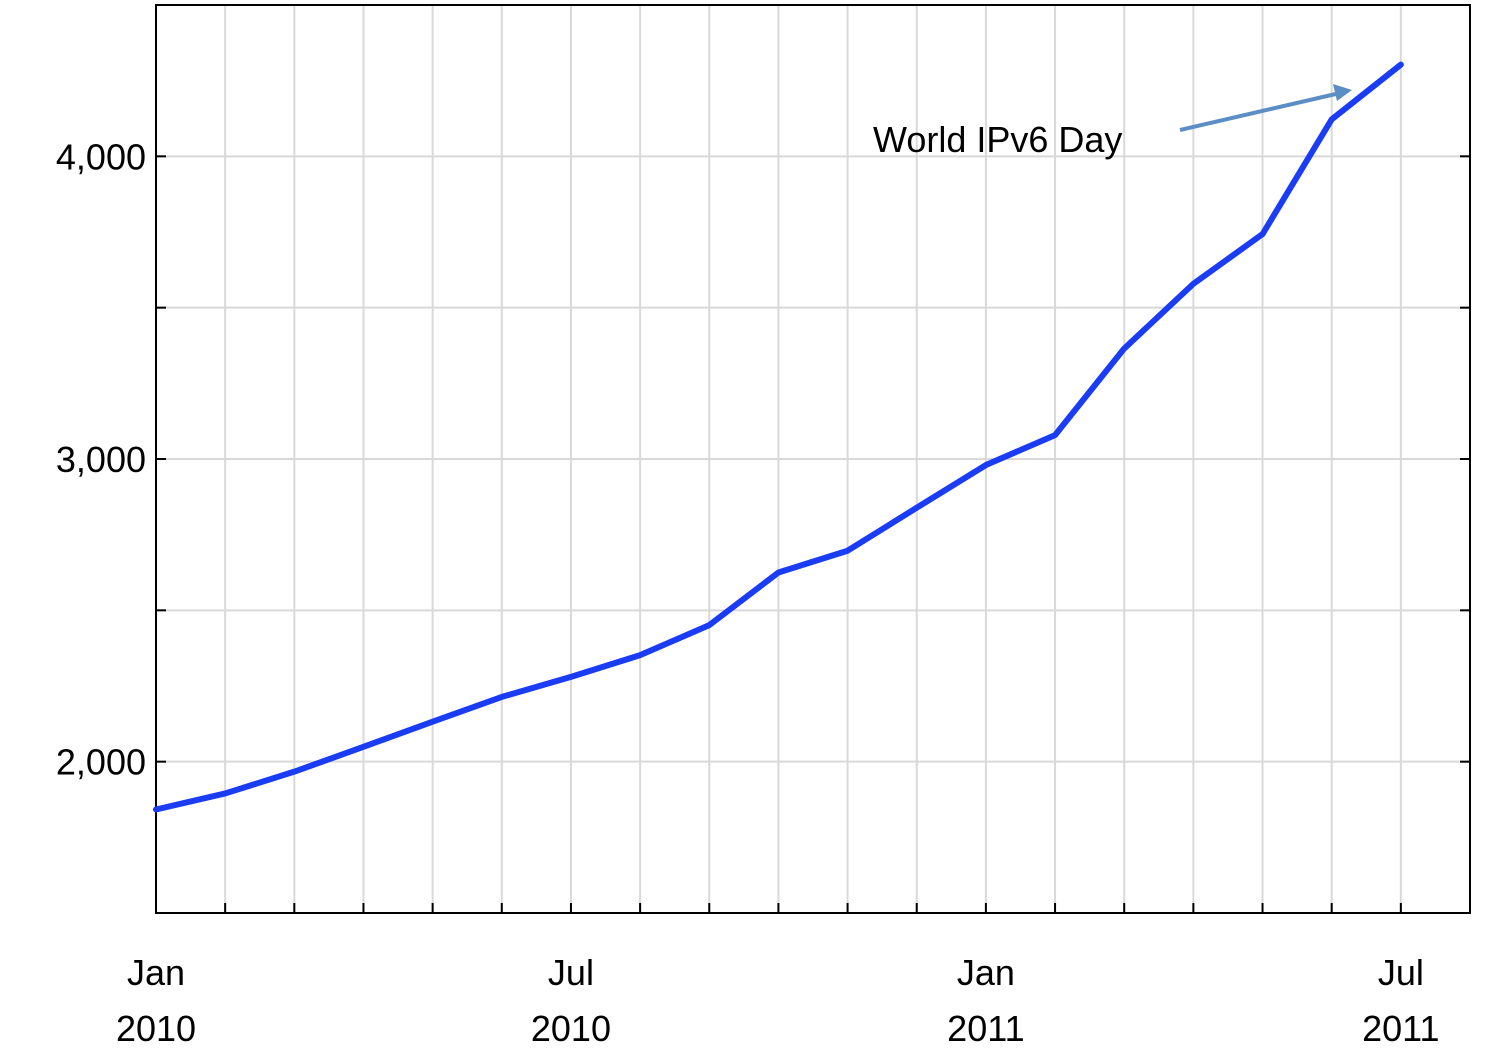  What do you see at coordinates (985, 1000) in the screenshot?
I see `x-tick-label: Jan 2011` at bounding box center [985, 1000].